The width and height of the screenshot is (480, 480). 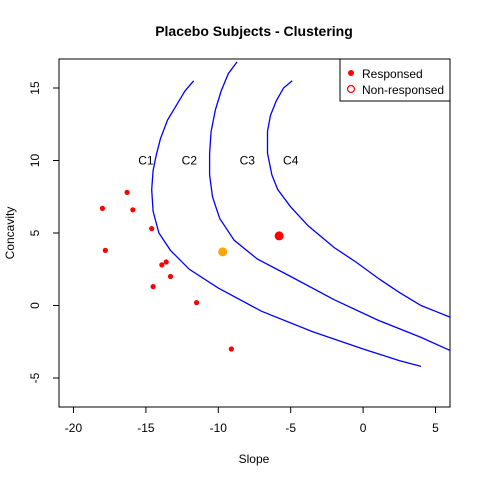 What do you see at coordinates (35, 305) in the screenshot?
I see `y-tick-label: 0` at bounding box center [35, 305].